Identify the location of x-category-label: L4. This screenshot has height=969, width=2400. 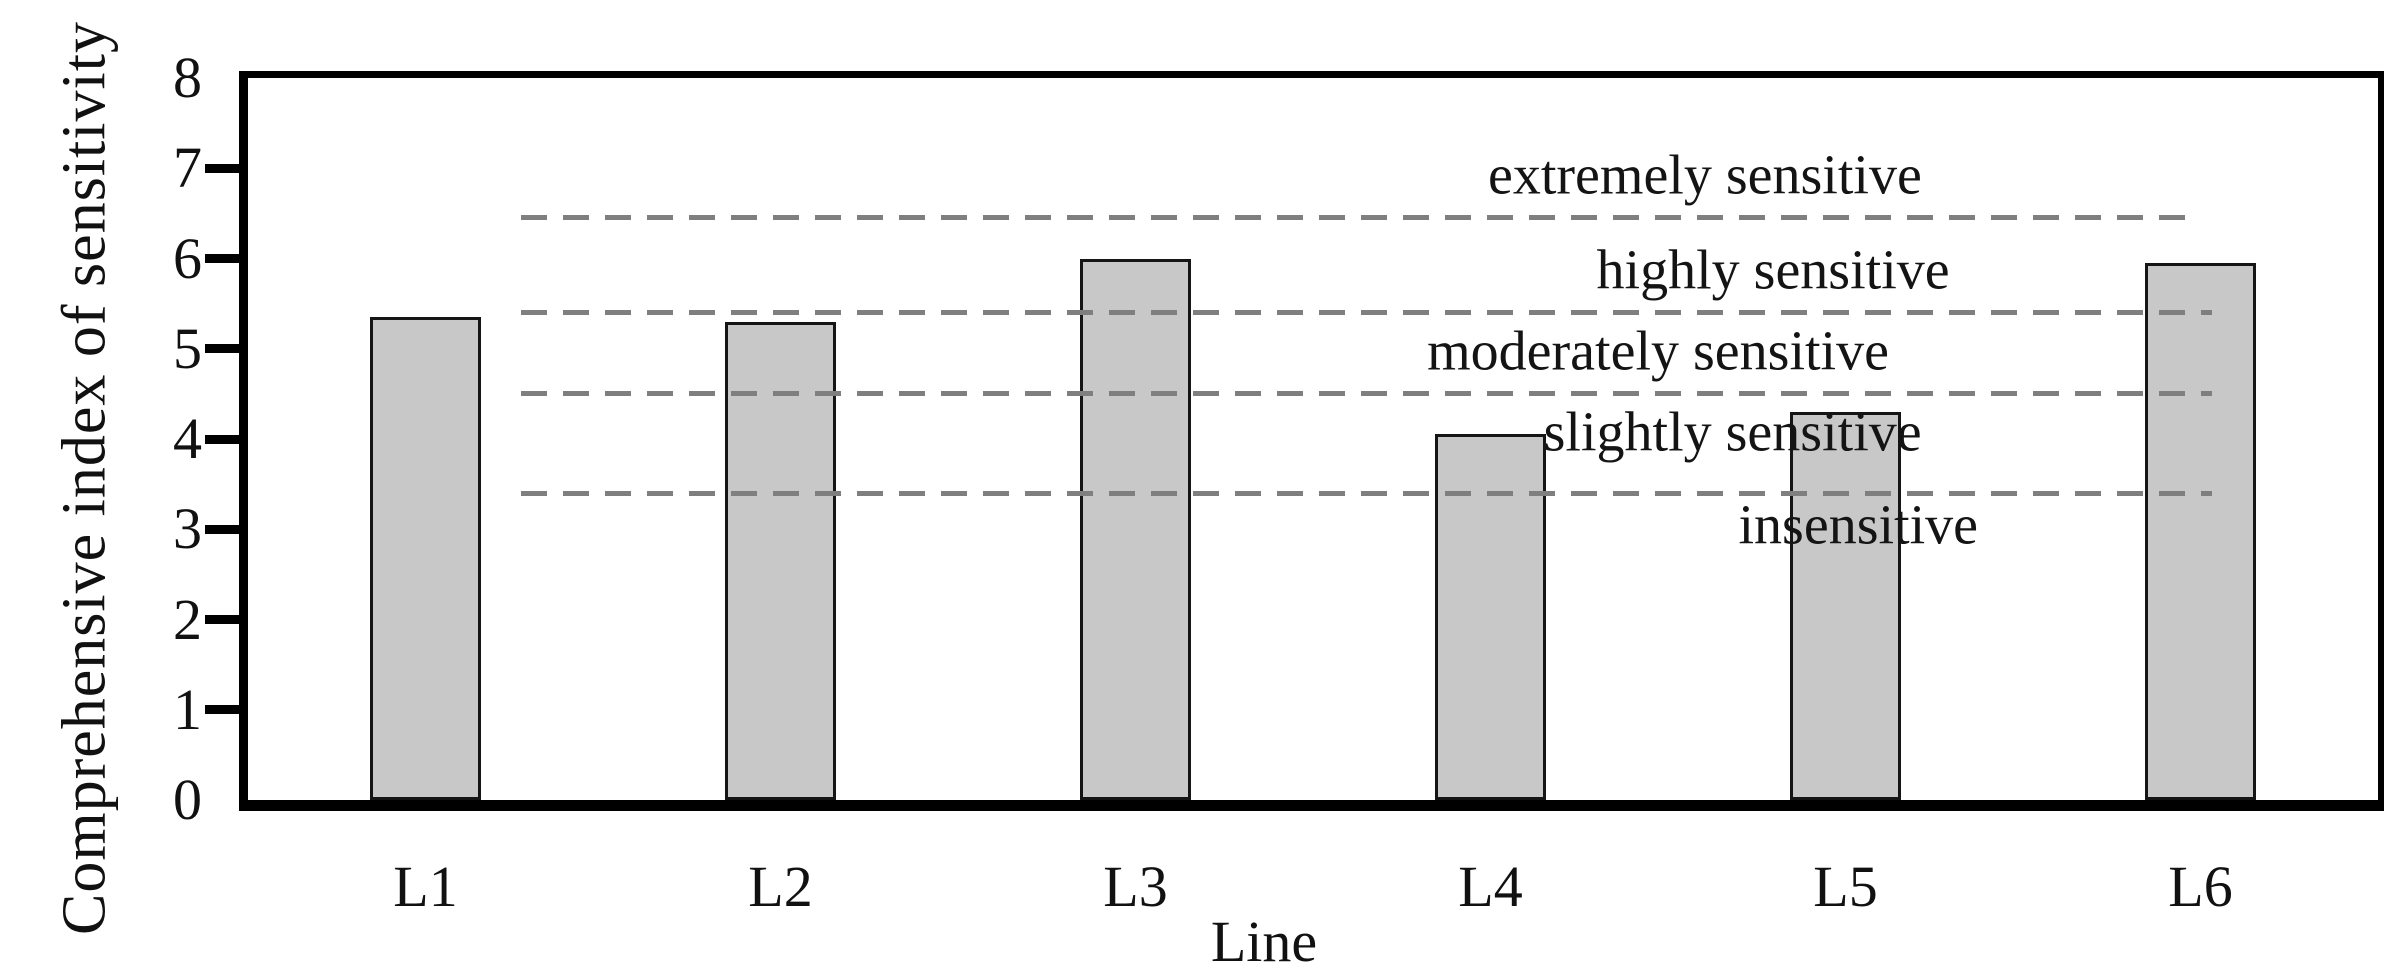
(1490, 886).